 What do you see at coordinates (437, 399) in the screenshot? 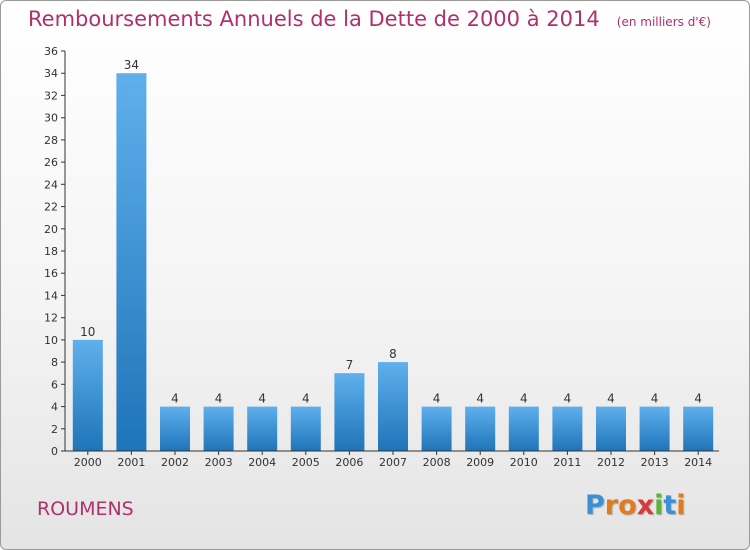
I see `value-label-2008: 4` at bounding box center [437, 399].